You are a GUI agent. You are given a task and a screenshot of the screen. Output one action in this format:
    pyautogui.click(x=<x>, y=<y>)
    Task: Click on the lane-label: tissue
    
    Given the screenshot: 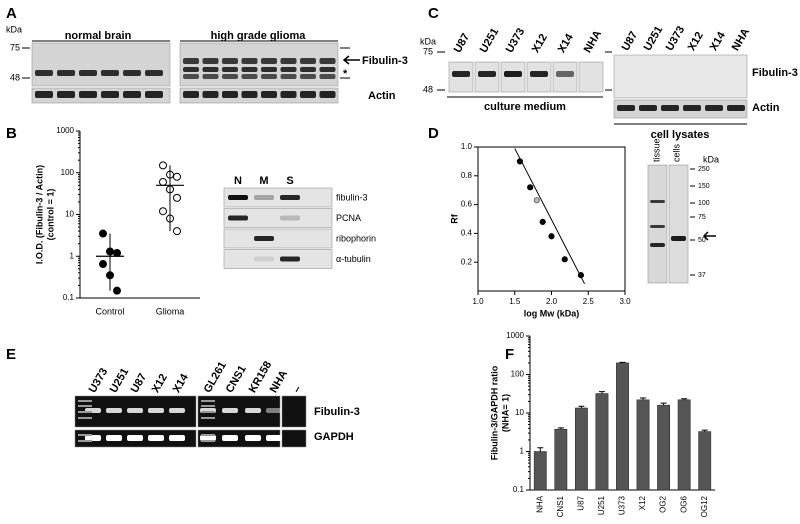 What is the action you would take?
    pyautogui.click(x=656, y=150)
    